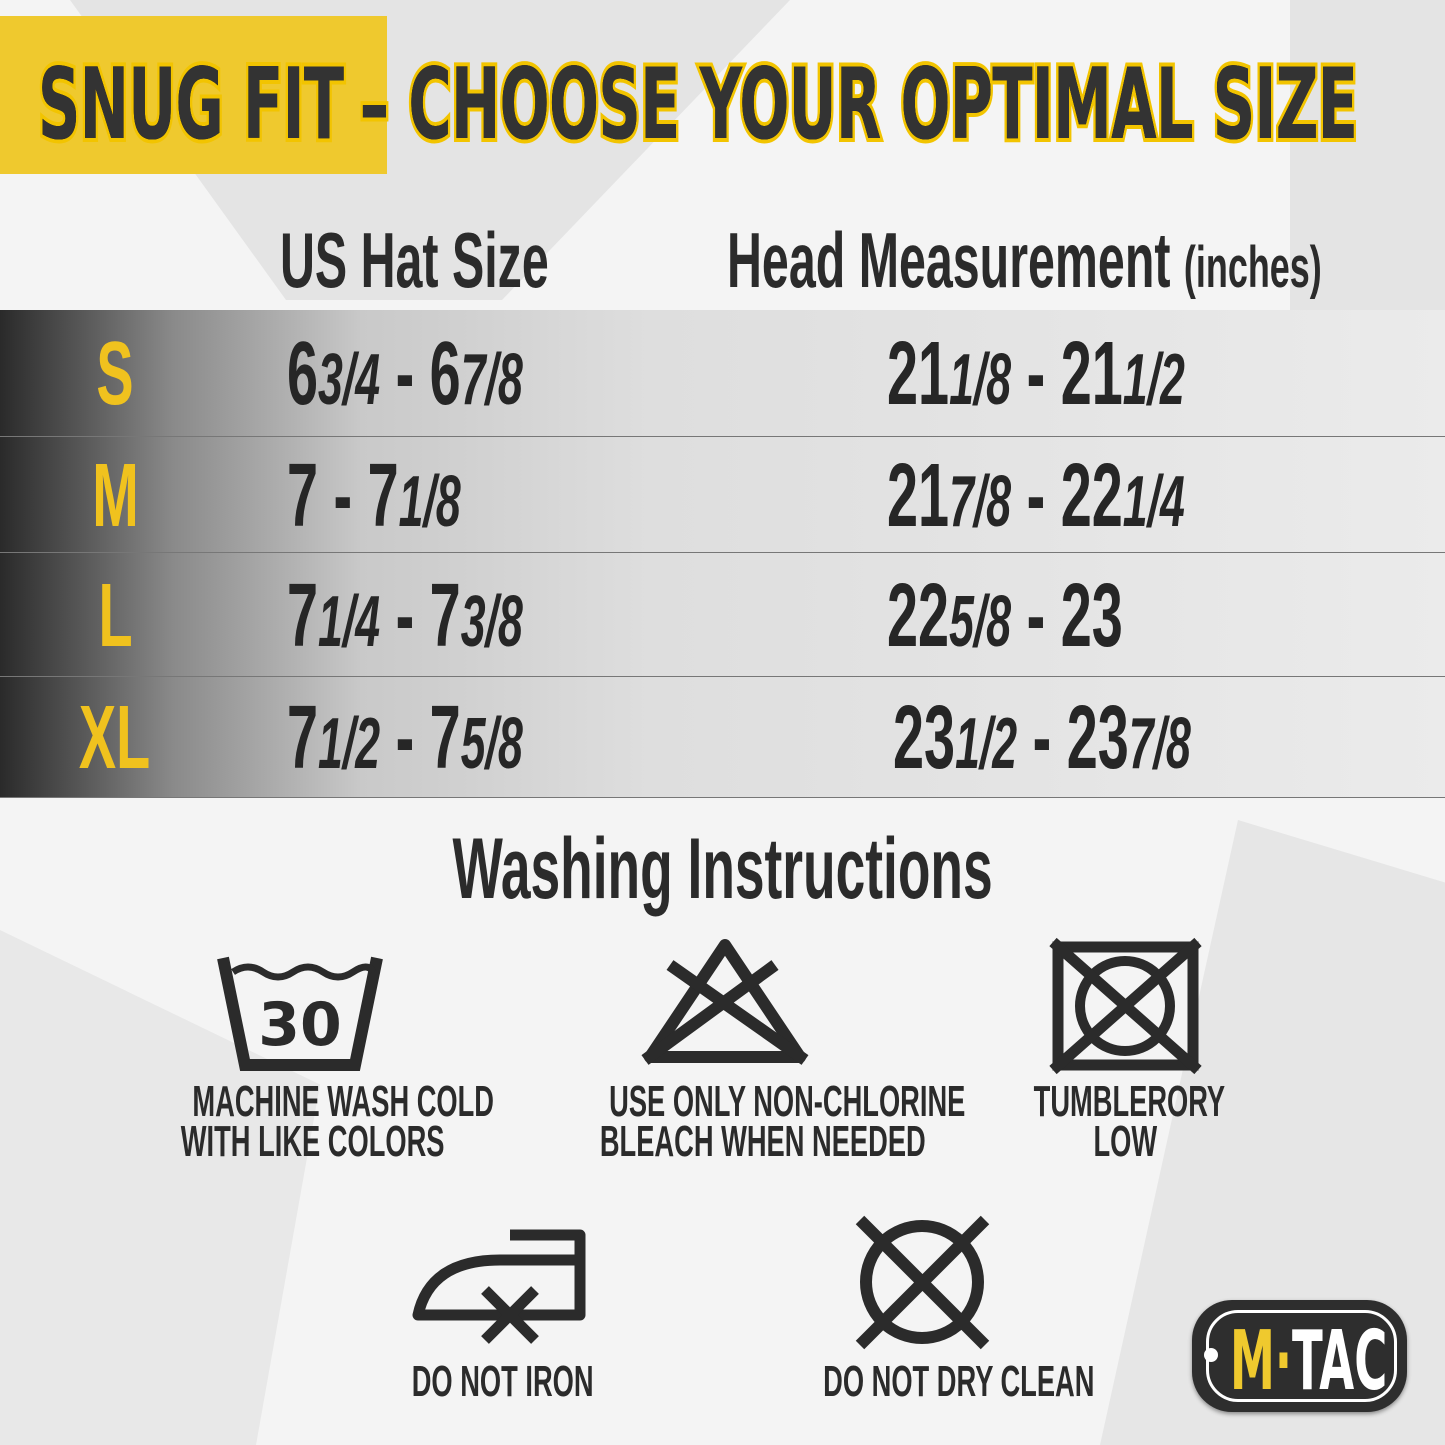  Describe the element at coordinates (1036, 495) in the screenshot. I see `head-measurement-range: 217/8 - 221/4` at that location.